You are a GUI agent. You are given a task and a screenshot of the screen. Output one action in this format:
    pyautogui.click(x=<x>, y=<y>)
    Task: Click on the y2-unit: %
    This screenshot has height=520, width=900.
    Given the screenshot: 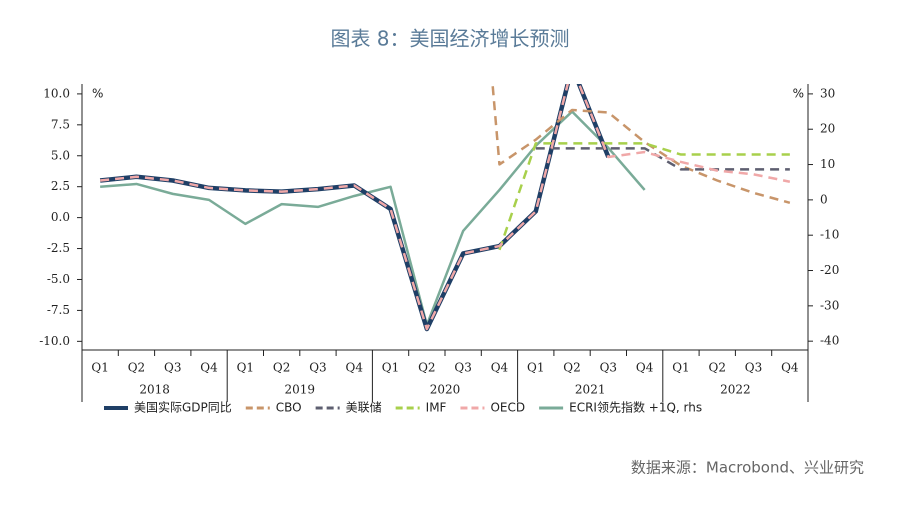 What is the action you would take?
    pyautogui.click(x=798, y=94)
    